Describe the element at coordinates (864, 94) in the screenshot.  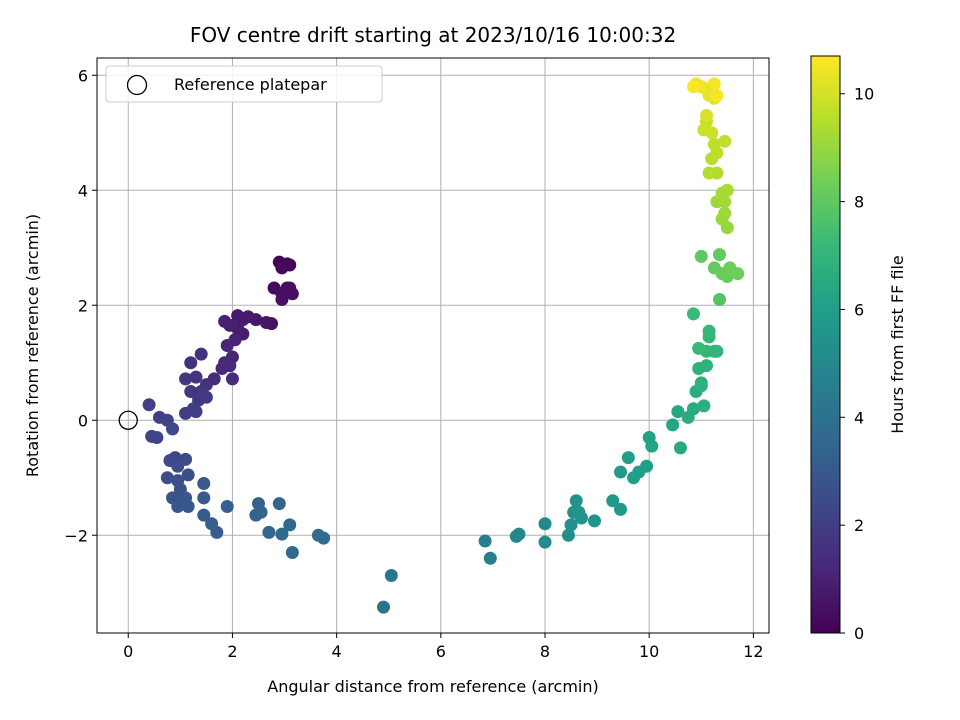
I see `colorbar-tick-label: 10` at that location.